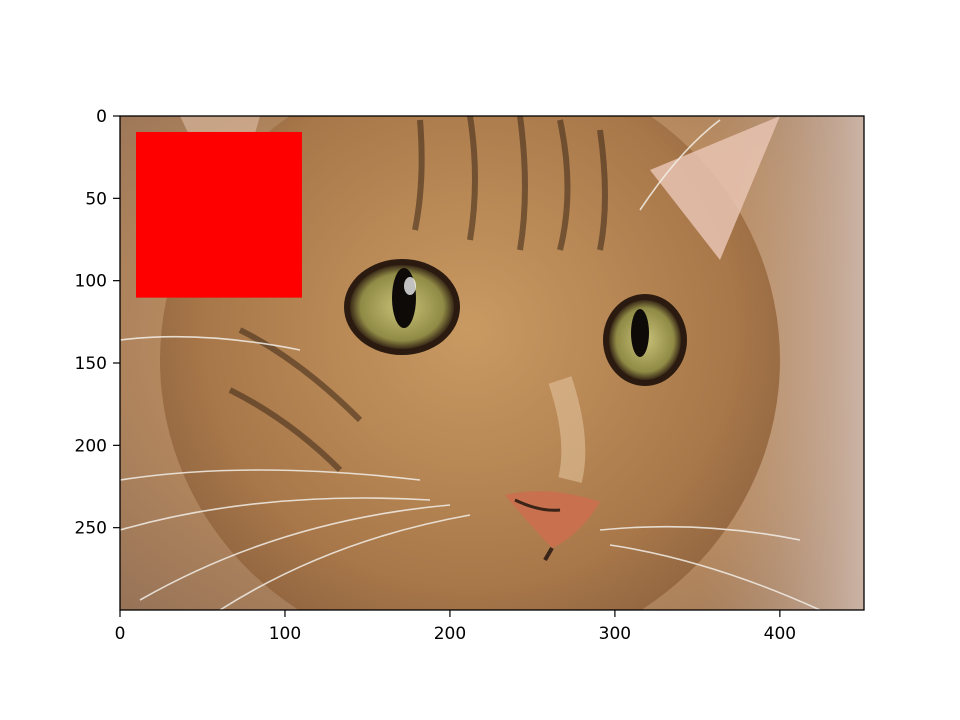  What do you see at coordinates (780, 634) in the screenshot?
I see `x-tick-label: 400` at bounding box center [780, 634].